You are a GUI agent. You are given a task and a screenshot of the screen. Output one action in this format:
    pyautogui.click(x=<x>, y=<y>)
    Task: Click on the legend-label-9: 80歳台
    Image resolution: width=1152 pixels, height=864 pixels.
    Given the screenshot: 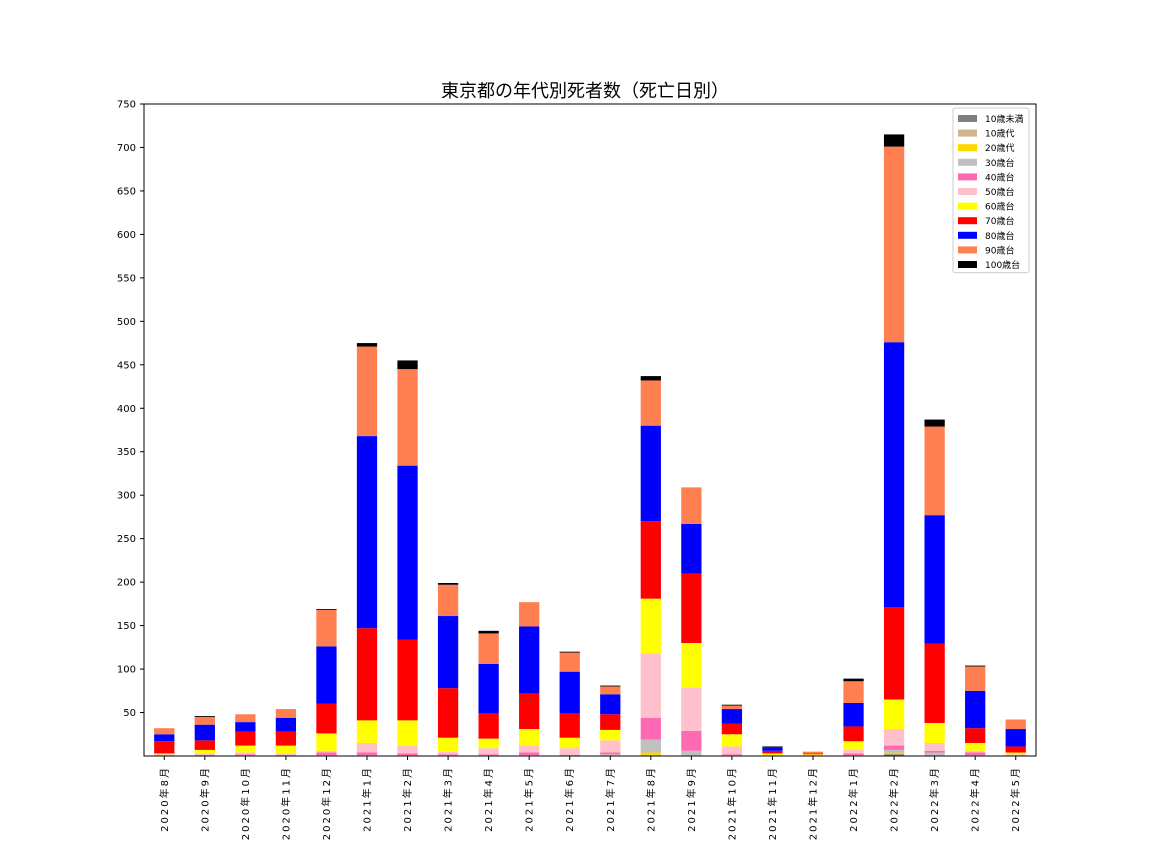 What is the action you would take?
    pyautogui.click(x=999, y=236)
    